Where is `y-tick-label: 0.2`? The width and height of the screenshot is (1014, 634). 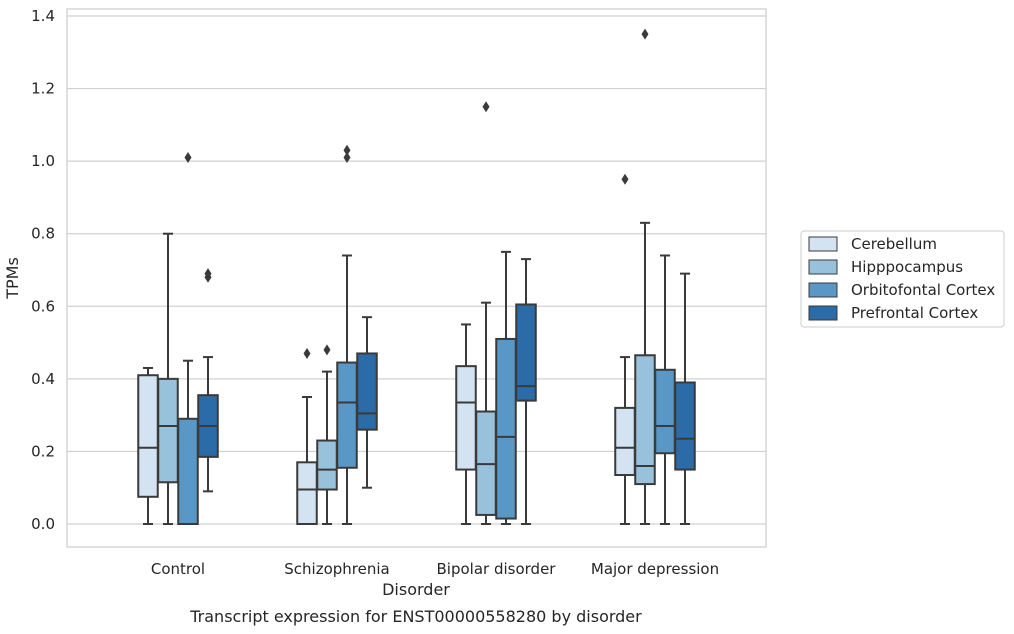
y-tick-label: 0.2 is located at coordinates (43, 451).